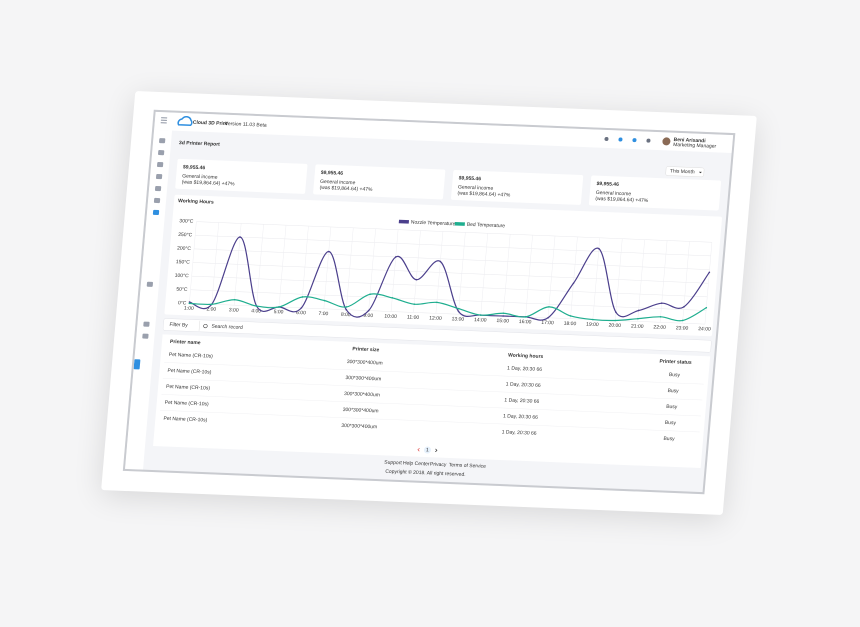 The width and height of the screenshot is (860, 627). What do you see at coordinates (467, 465) in the screenshot?
I see `footer-link: Terms of Service` at bounding box center [467, 465].